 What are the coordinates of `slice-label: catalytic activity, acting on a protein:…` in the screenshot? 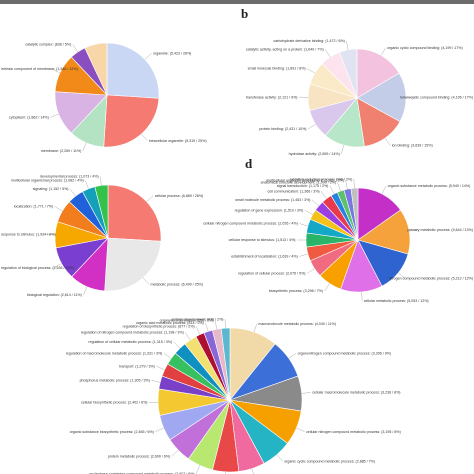 It's located at (285, 50).